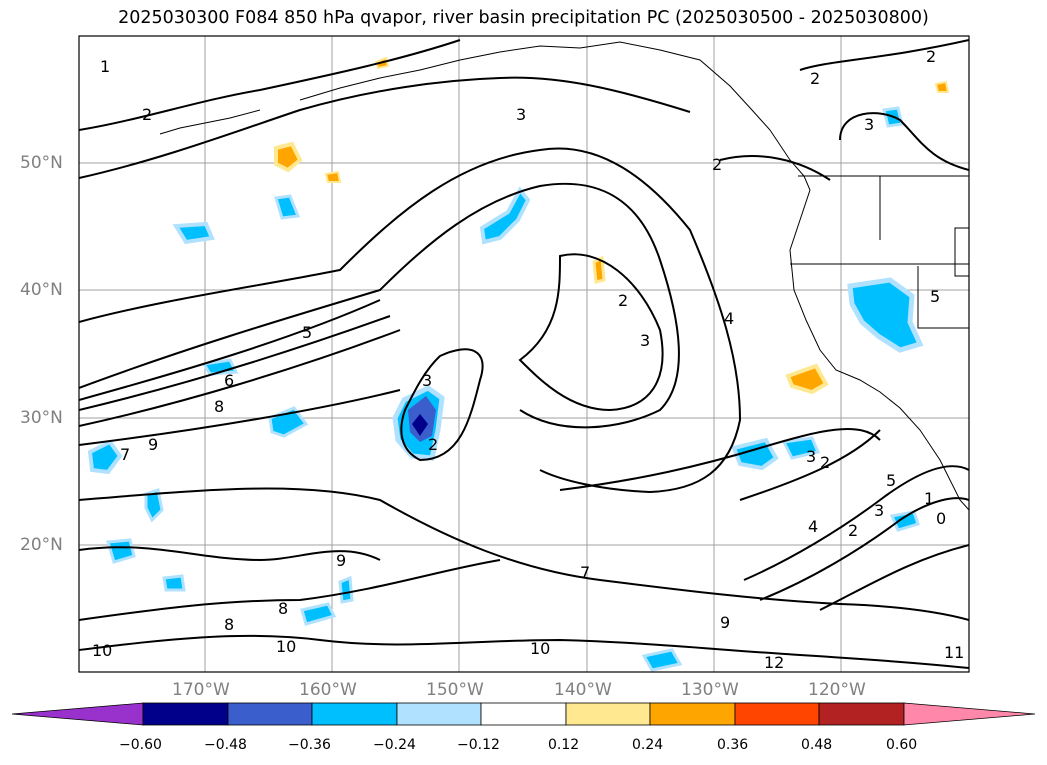 The width and height of the screenshot is (1047, 765). I want to click on colorbar-tick-label: 0.48, so click(817, 745).